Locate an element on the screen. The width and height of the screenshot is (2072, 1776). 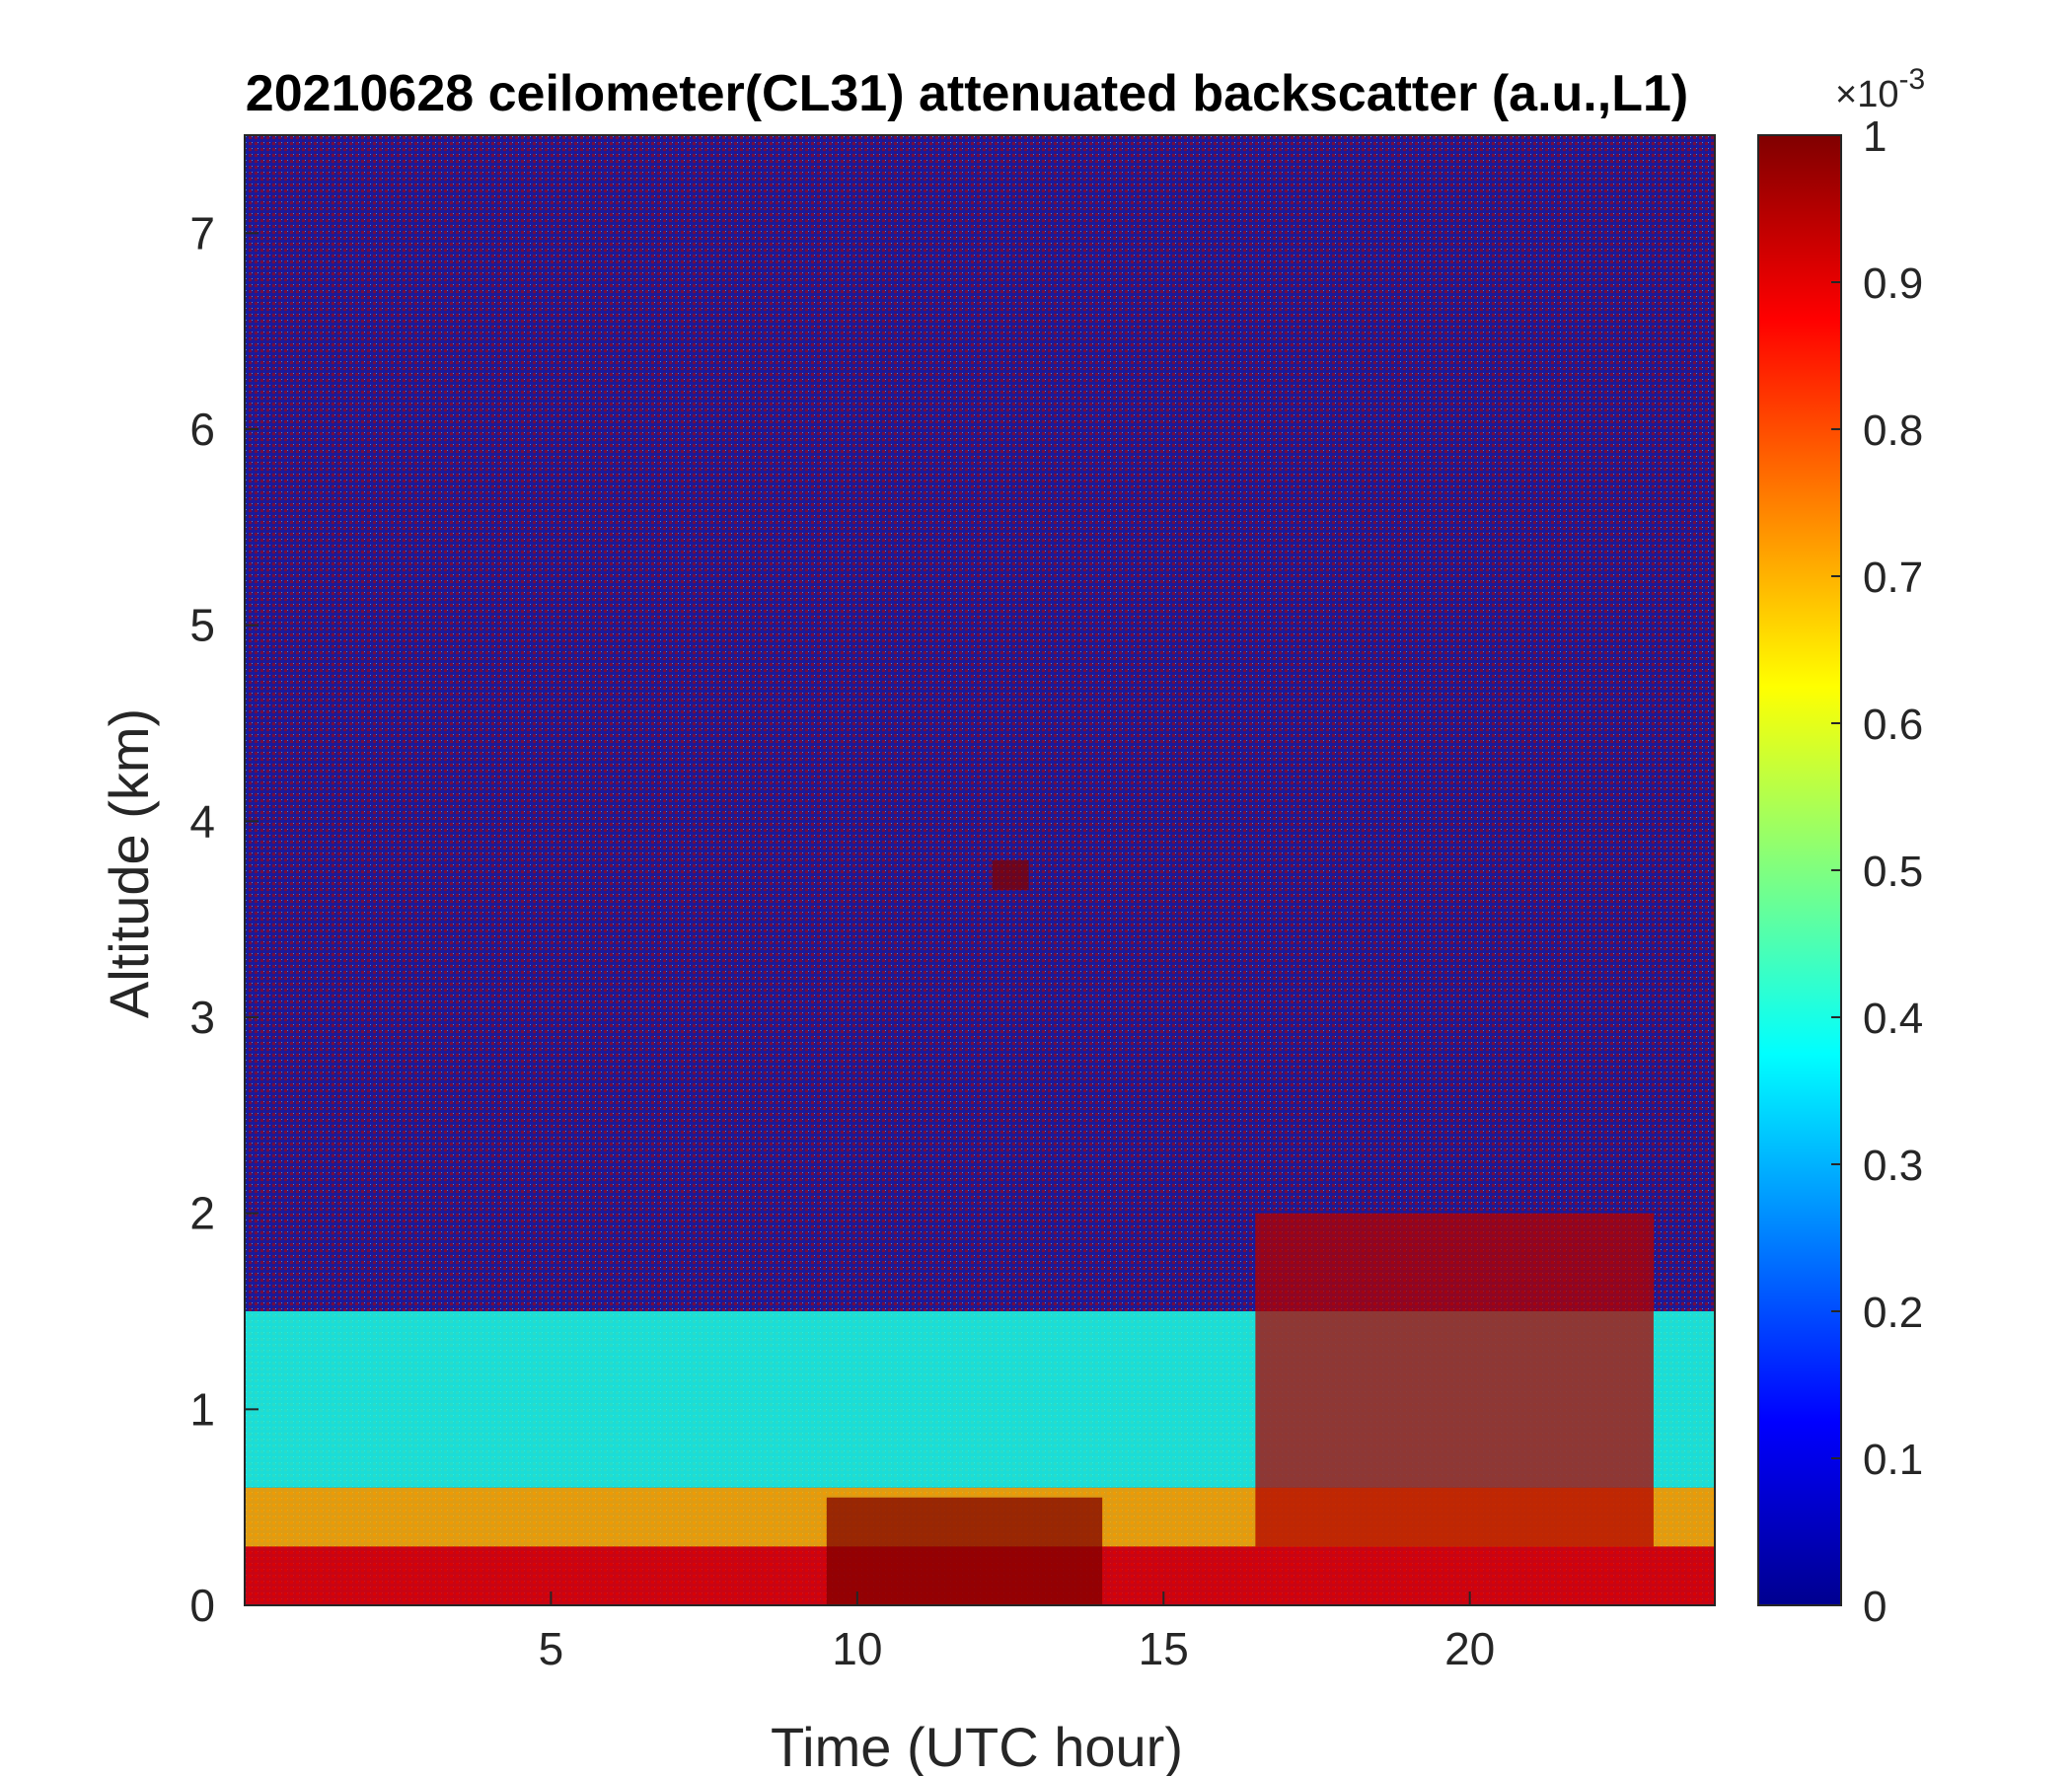
x-axis: 5 10 15 20 is located at coordinates (1017, 1632).